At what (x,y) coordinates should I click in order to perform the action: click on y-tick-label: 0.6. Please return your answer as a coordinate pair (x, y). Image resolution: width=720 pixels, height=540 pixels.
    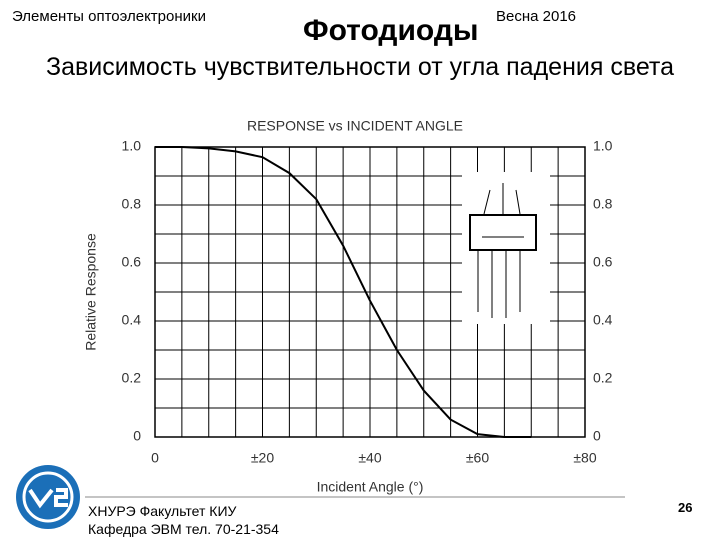
    Looking at the image, I should click on (132, 262).